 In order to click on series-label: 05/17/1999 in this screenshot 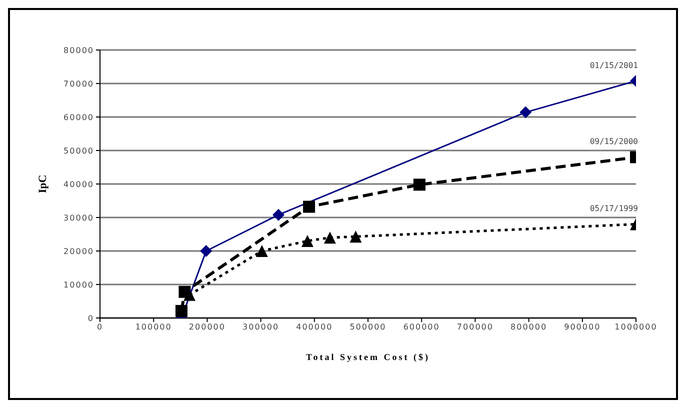, I will do `click(614, 209)`.